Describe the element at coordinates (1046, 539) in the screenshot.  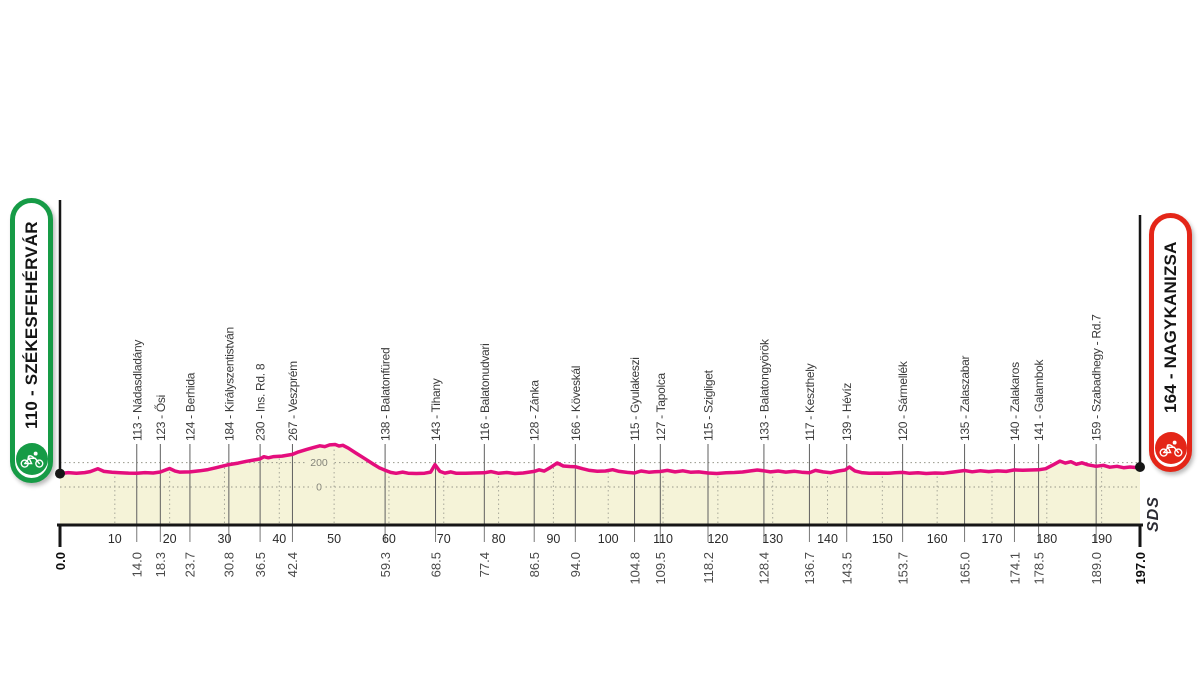
I see `km-tick-label: 180` at that location.